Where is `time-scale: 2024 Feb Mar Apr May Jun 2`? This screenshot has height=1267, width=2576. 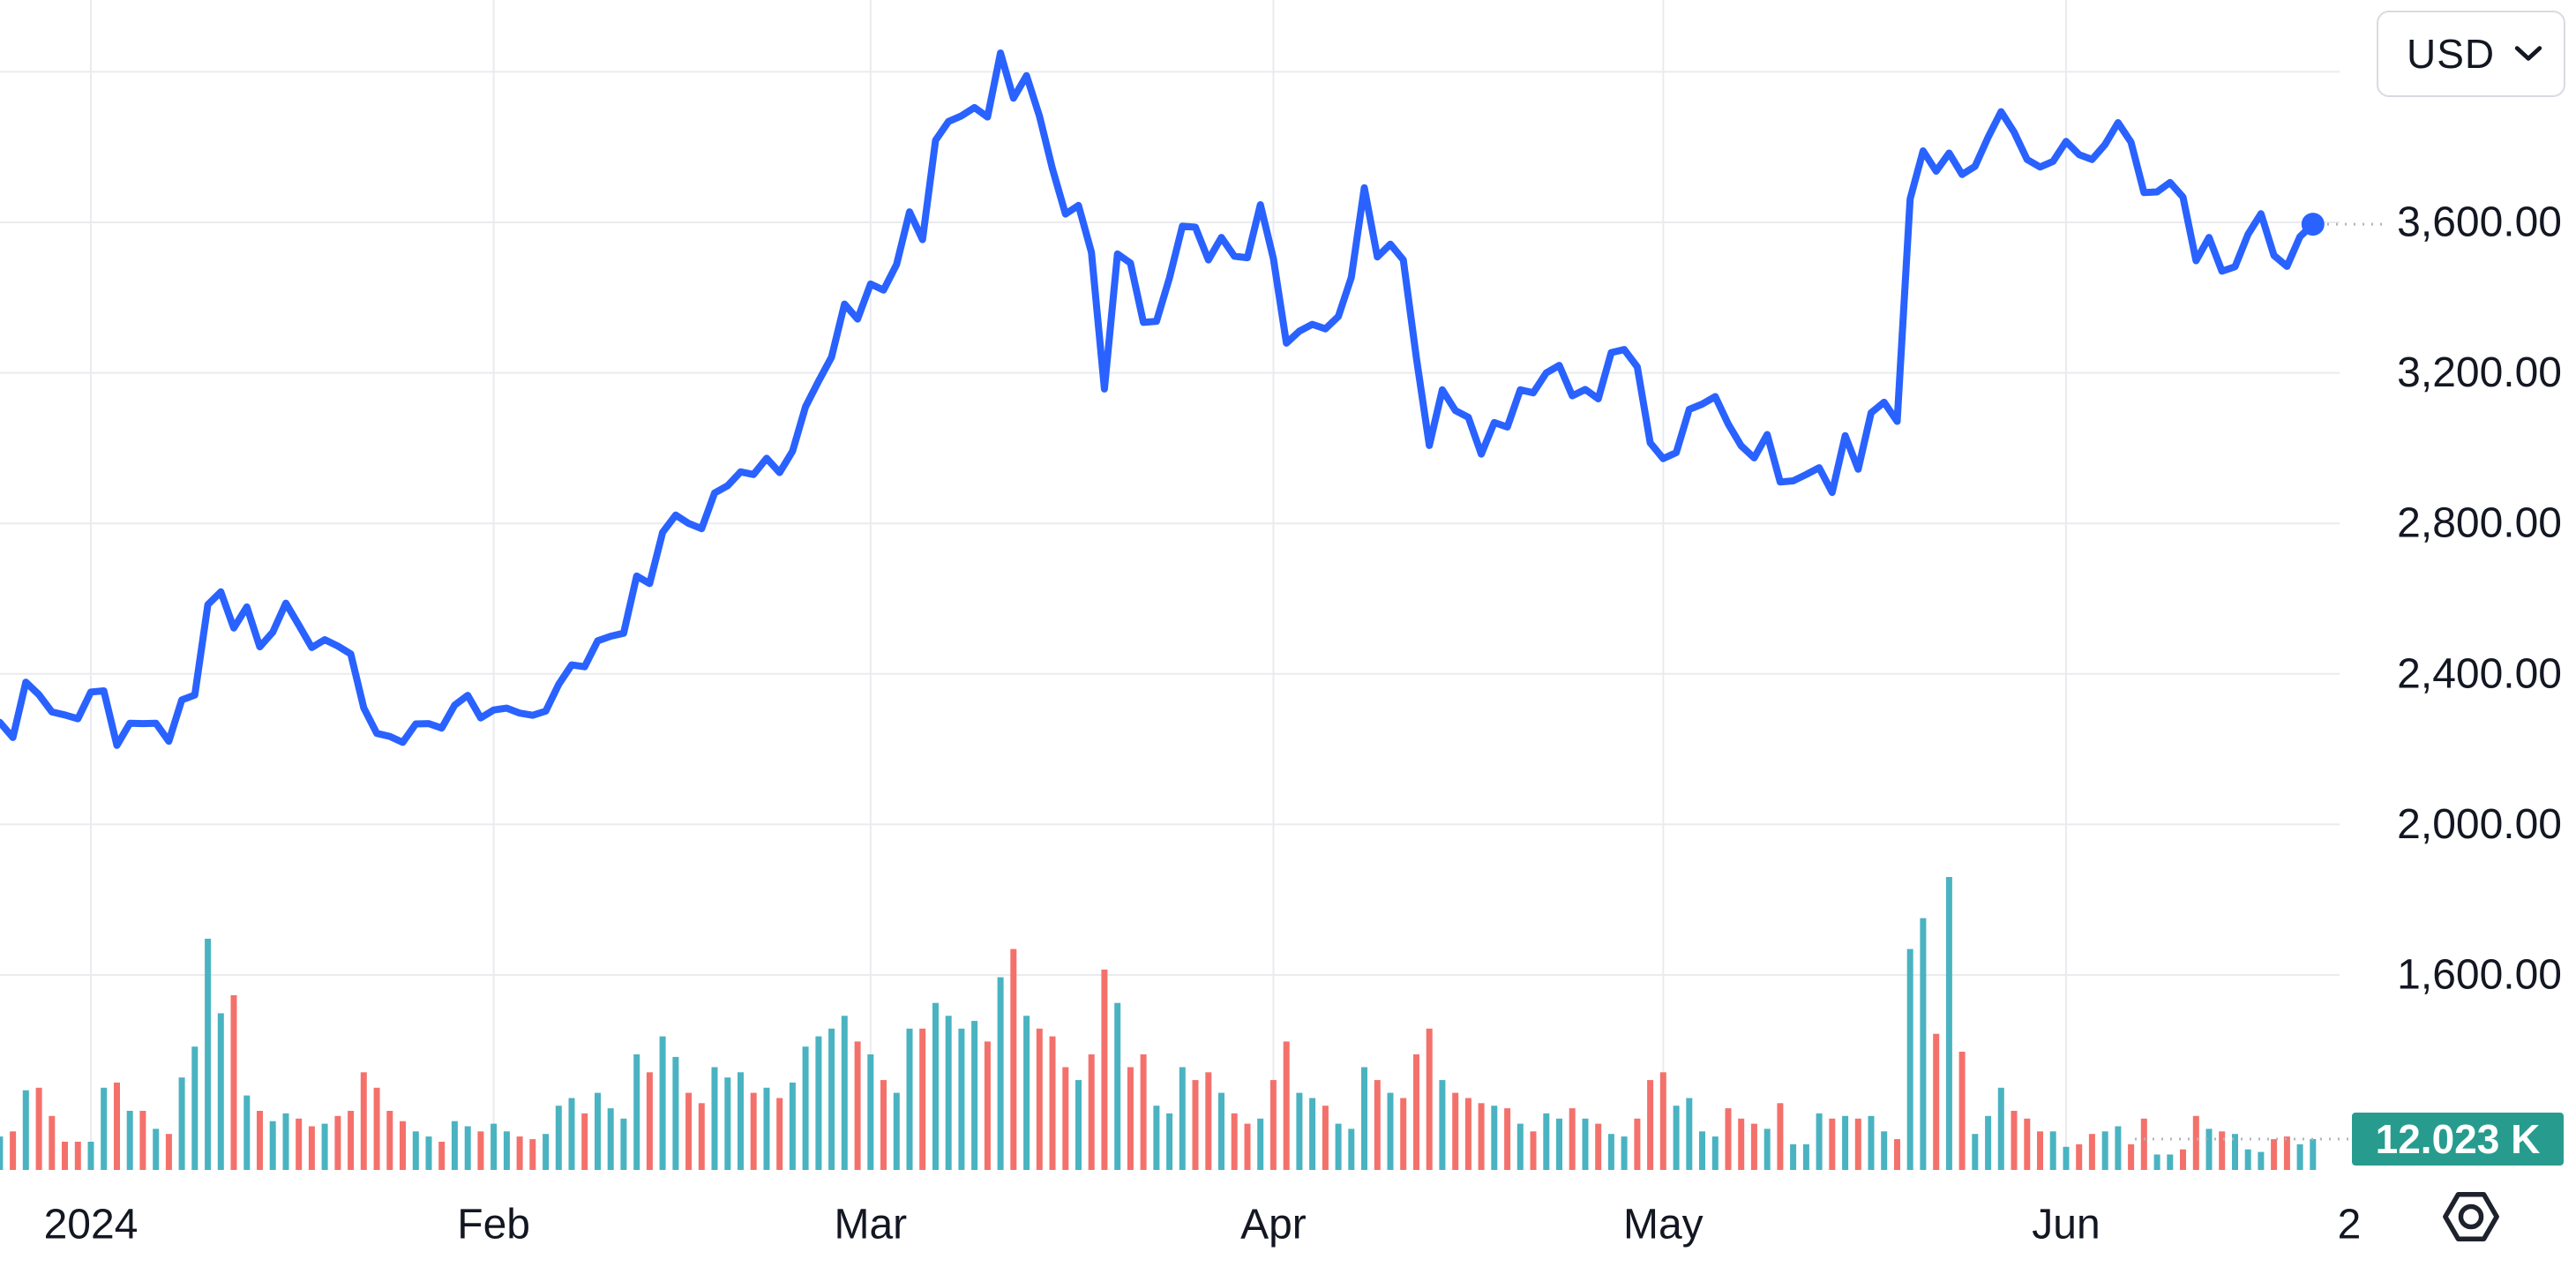 time-scale: 2024 Feb Mar Apr May Jun 2 is located at coordinates (1203, 1225).